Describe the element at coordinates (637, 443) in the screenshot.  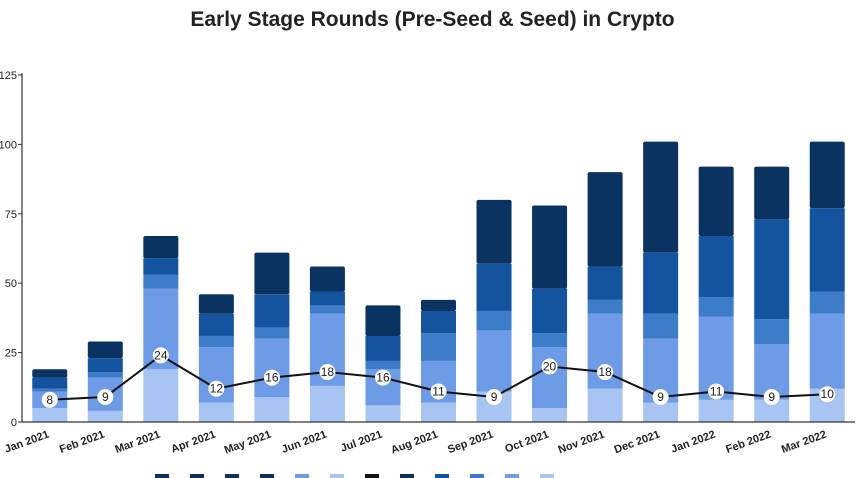
I see `x-tick-label: Dec 2021` at that location.